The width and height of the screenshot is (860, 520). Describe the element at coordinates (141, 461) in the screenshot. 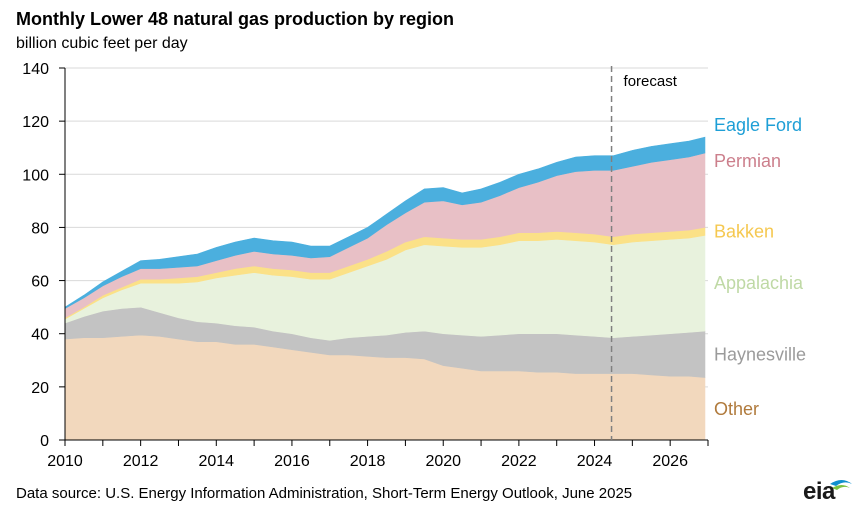

I see `x-tick-label-2012: 2012` at that location.